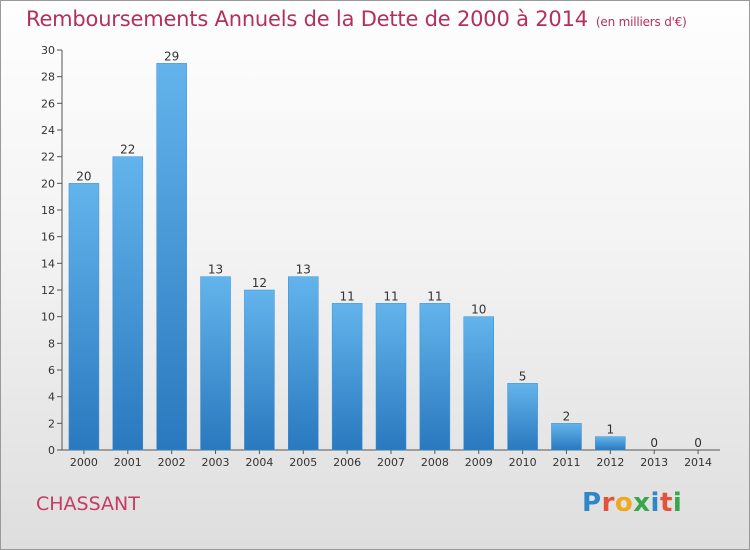 The image size is (750, 550). Describe the element at coordinates (51, 343) in the screenshot. I see `y-tick-label: 8` at that location.